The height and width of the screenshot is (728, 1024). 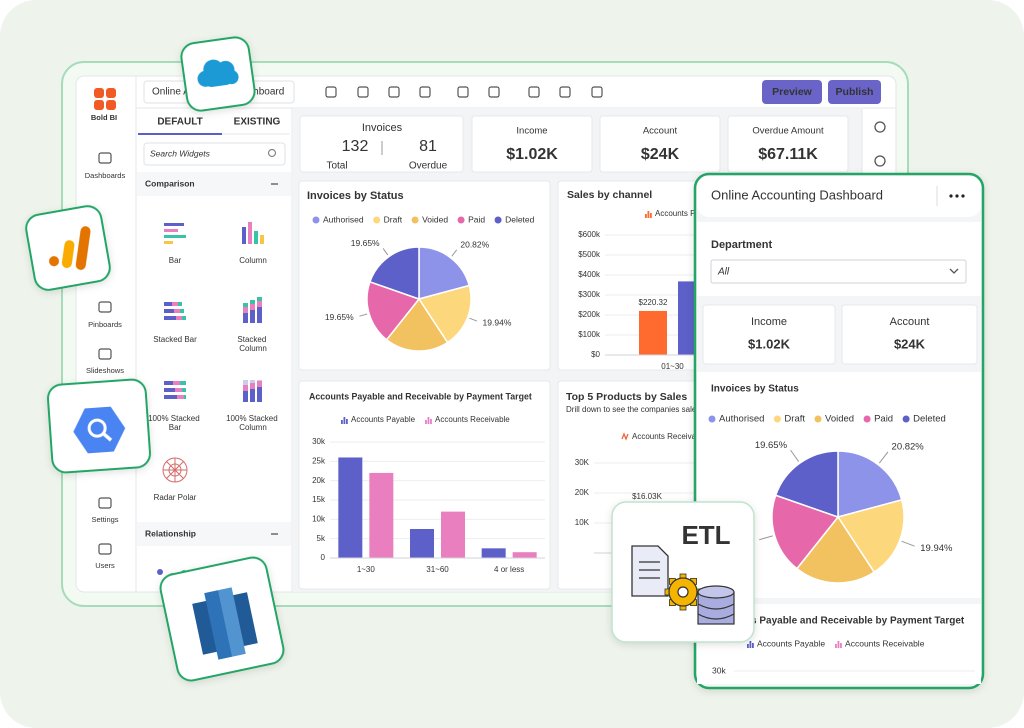 I want to click on search-box, so click(x=214, y=154).